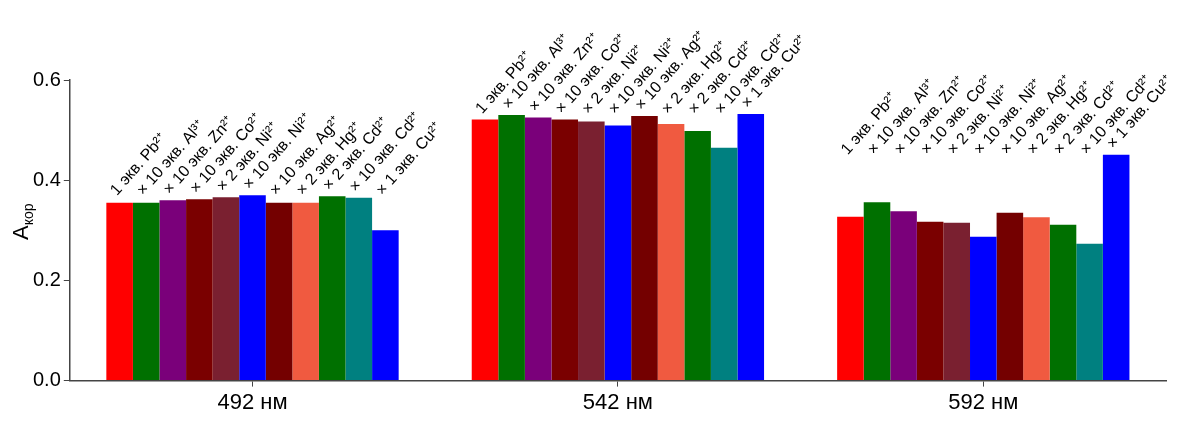  What do you see at coordinates (617, 401) in the screenshot?
I see `x-tick-label: 542 нм` at bounding box center [617, 401].